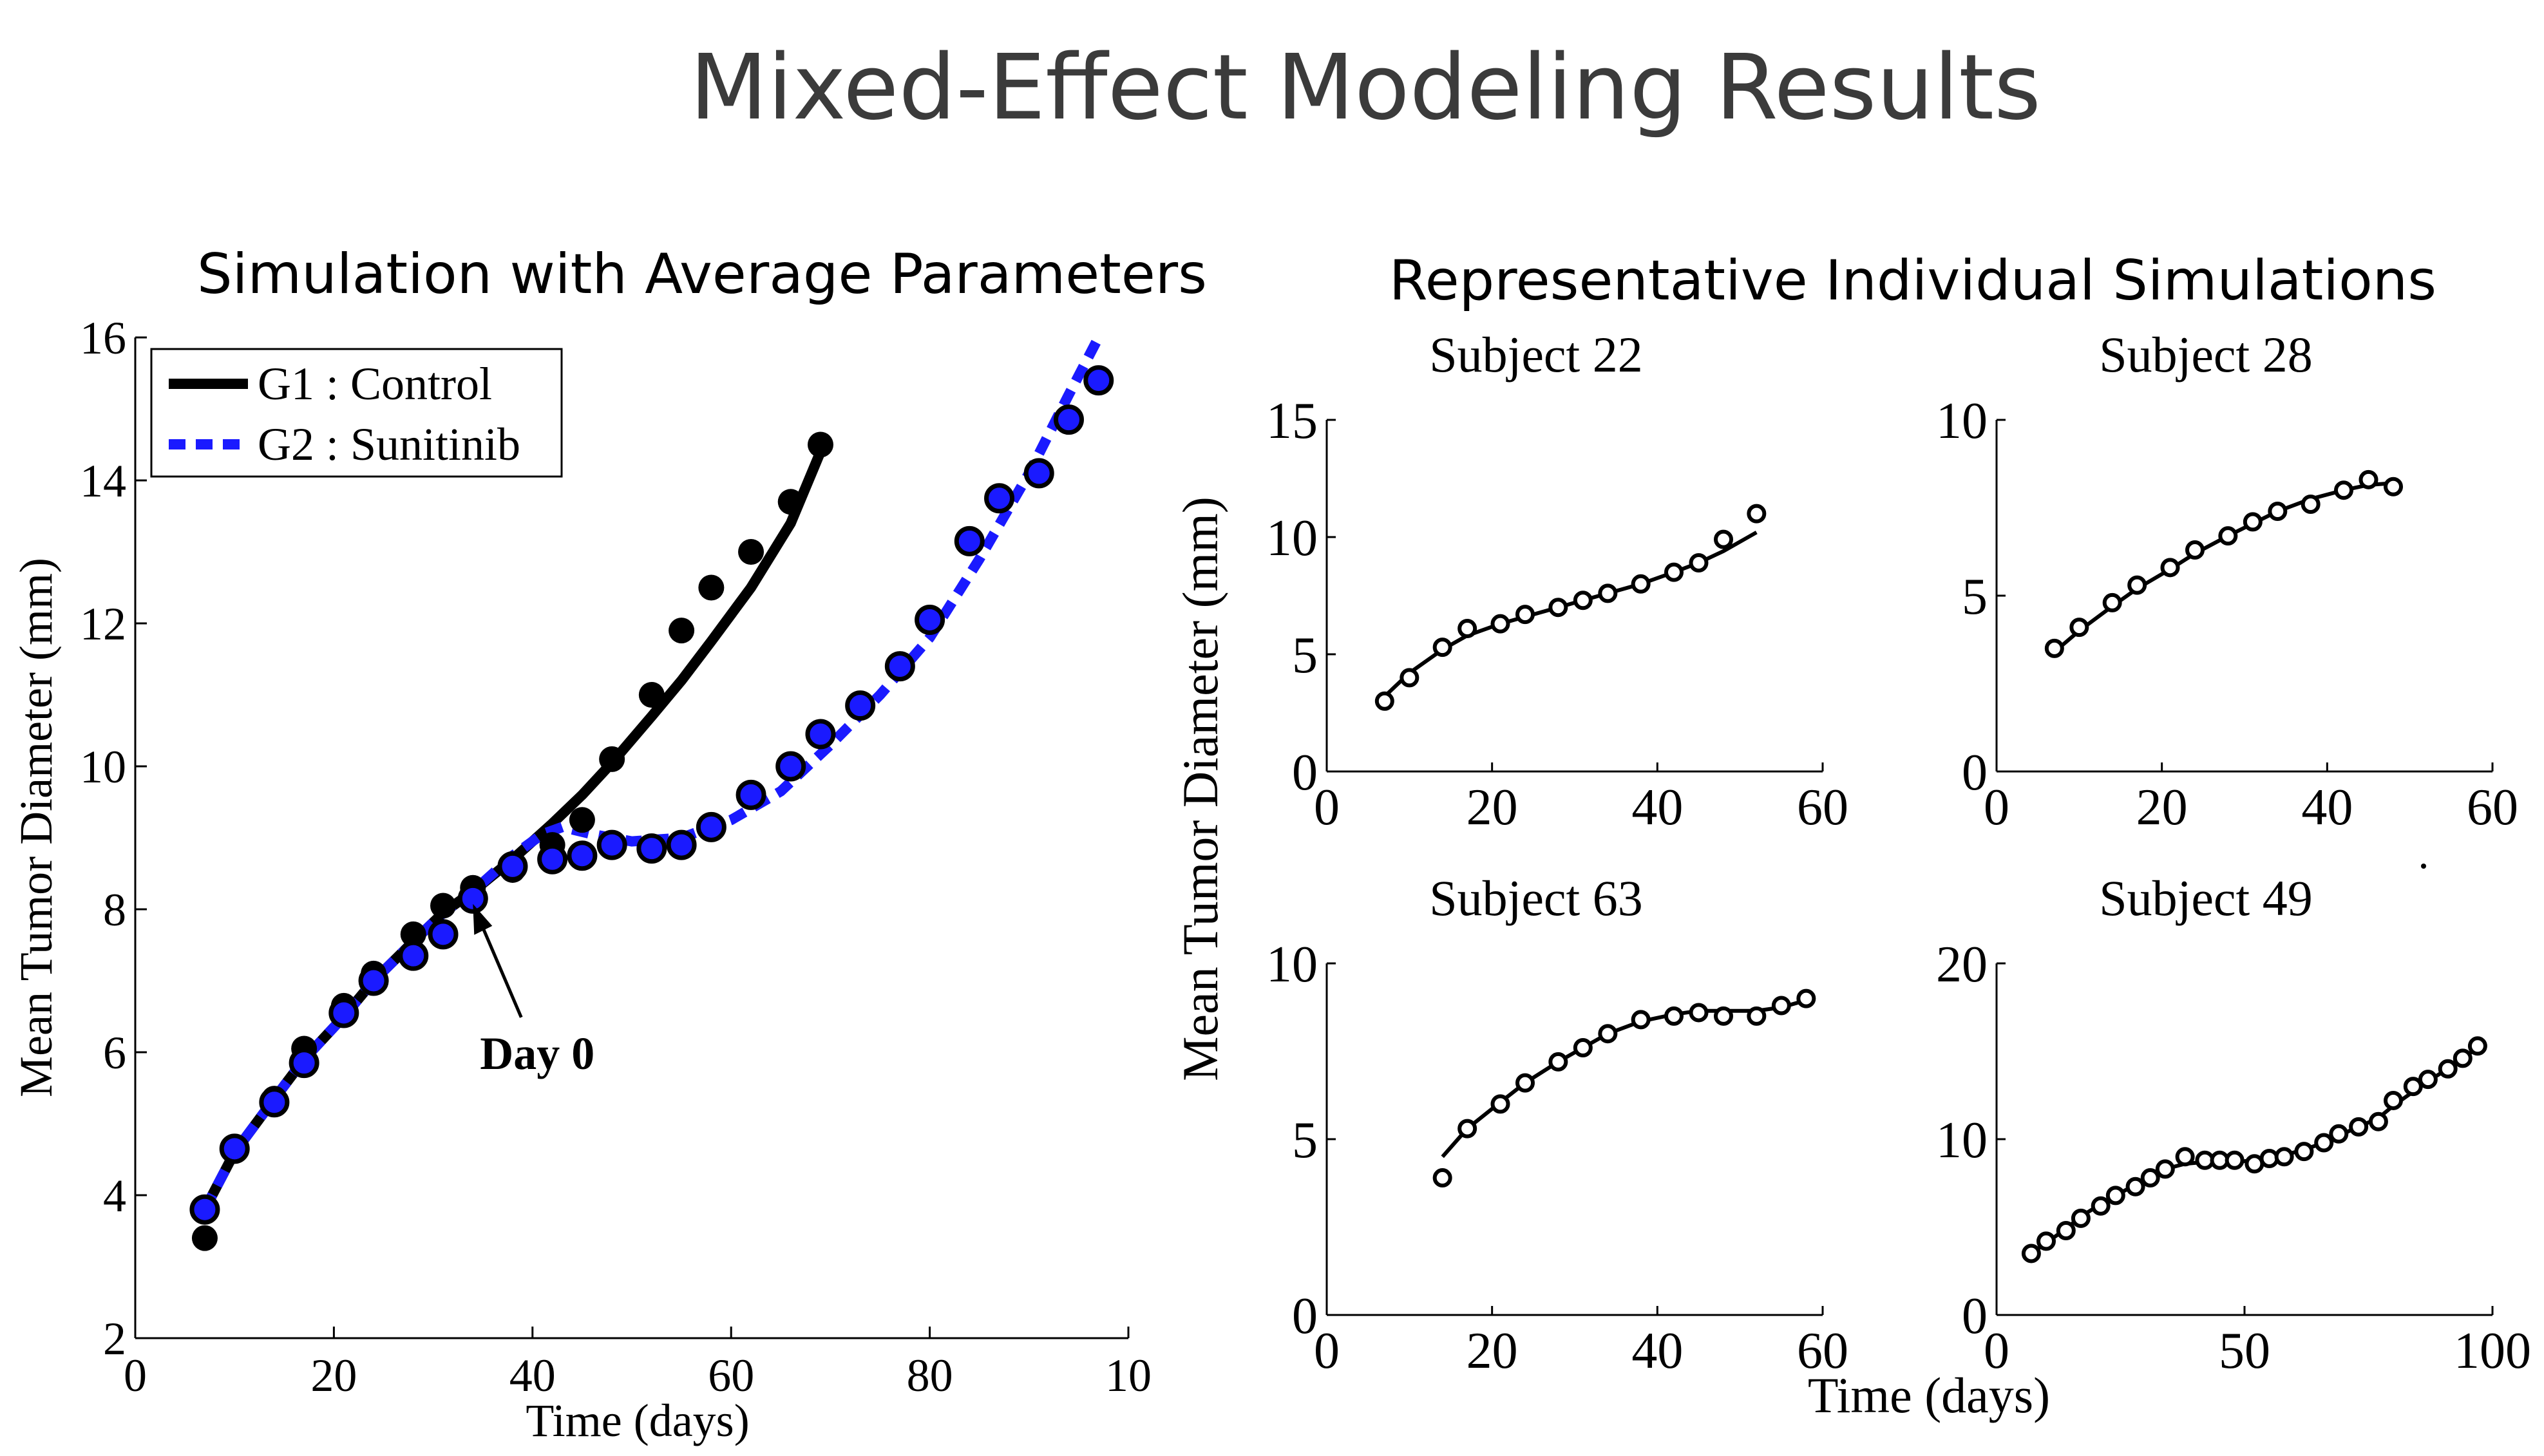 This screenshot has width=2544, height=1456. I want to click on y-tick-label: 20, so click(1962, 965).